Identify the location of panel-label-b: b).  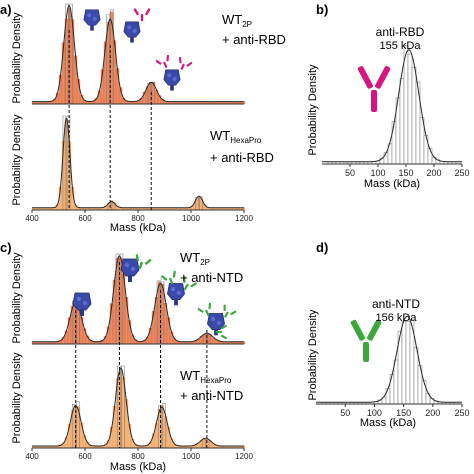
(322, 9).